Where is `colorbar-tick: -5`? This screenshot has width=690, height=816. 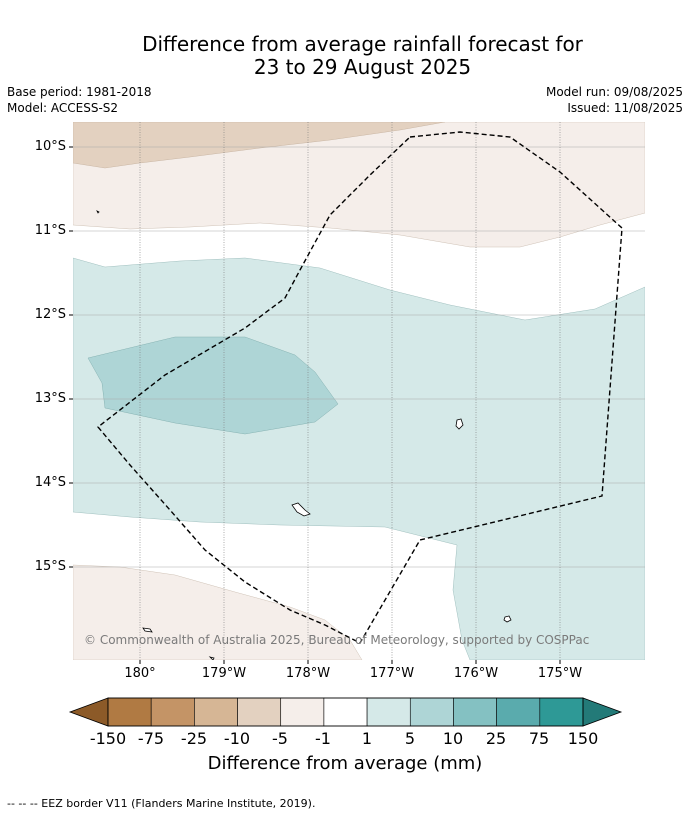
colorbar-tick: -5 is located at coordinates (280, 738).